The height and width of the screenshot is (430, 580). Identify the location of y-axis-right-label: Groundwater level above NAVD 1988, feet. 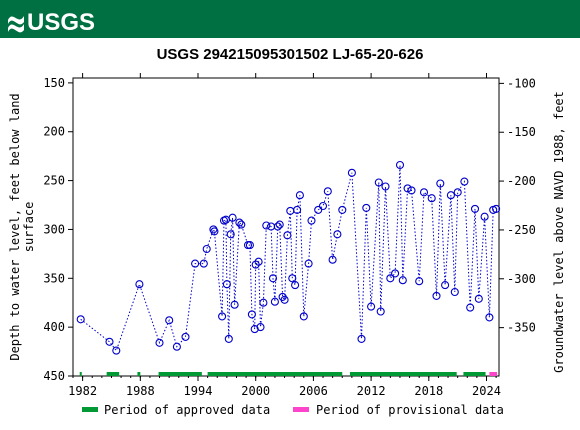
(559, 232).